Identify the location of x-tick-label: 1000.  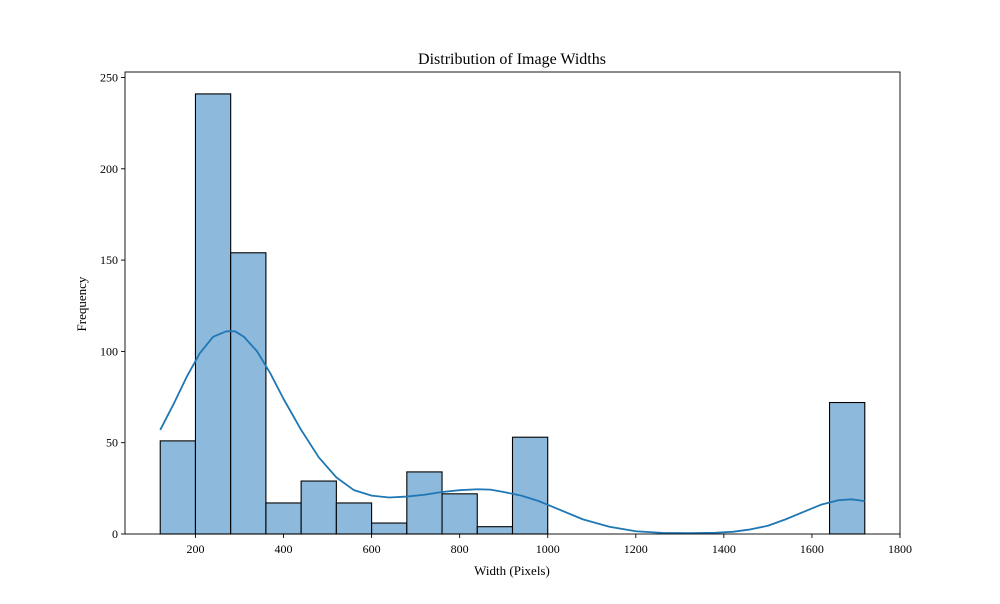
(548, 549).